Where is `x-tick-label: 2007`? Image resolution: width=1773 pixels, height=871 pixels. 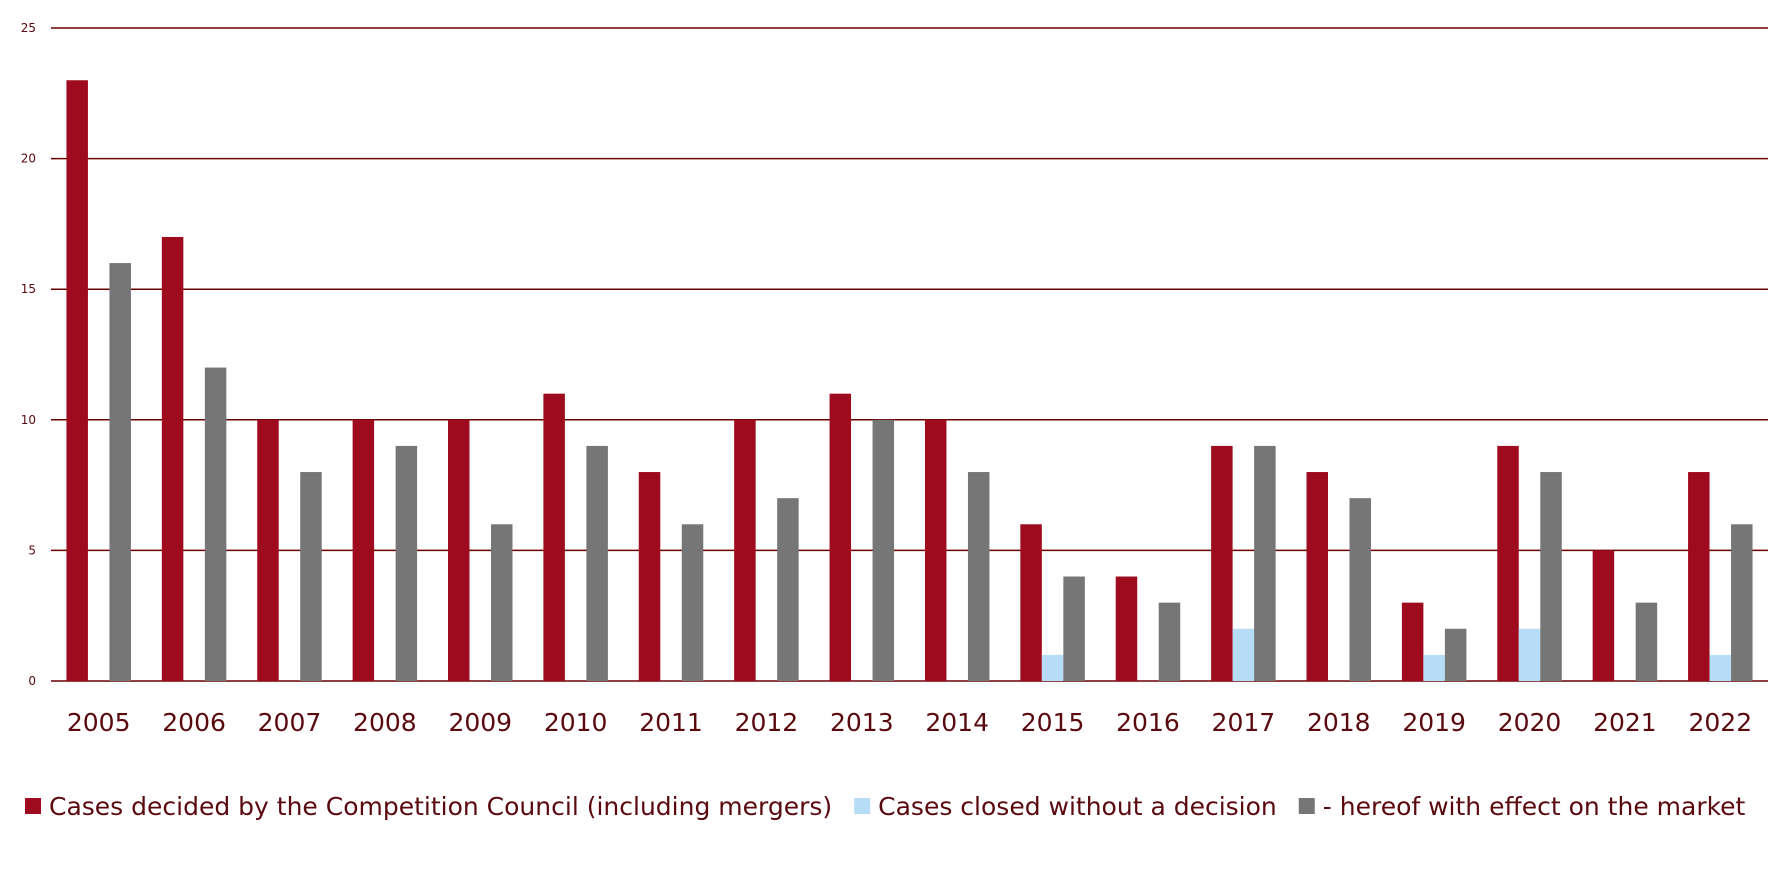 x-tick-label: 2007 is located at coordinates (290, 722).